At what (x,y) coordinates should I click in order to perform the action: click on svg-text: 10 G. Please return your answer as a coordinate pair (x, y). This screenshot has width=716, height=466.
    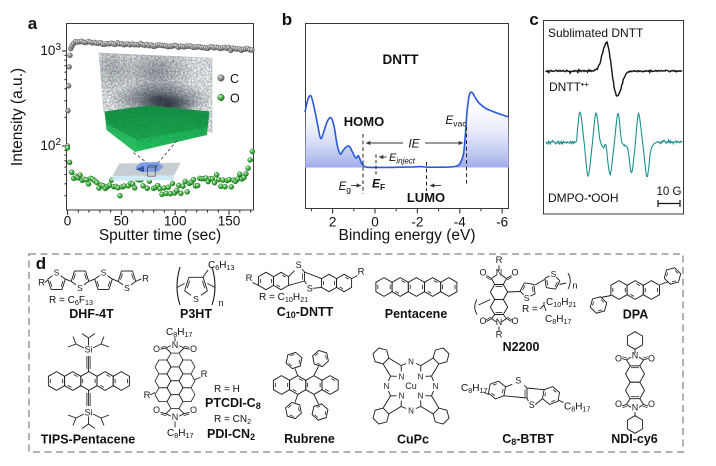
    Looking at the image, I should click on (669, 192).